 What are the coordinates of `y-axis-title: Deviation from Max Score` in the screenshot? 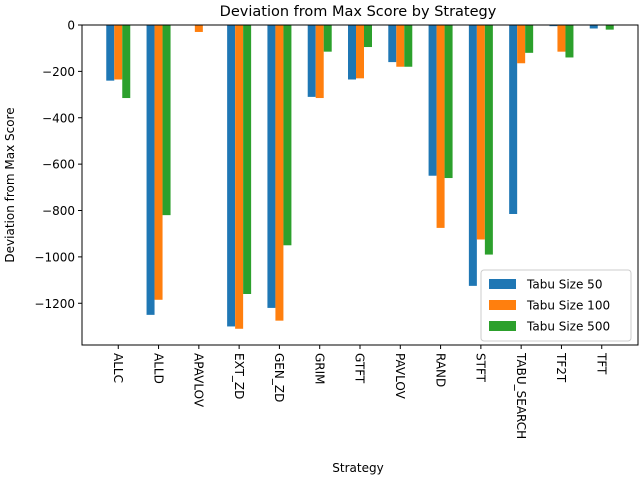 It's located at (10, 184).